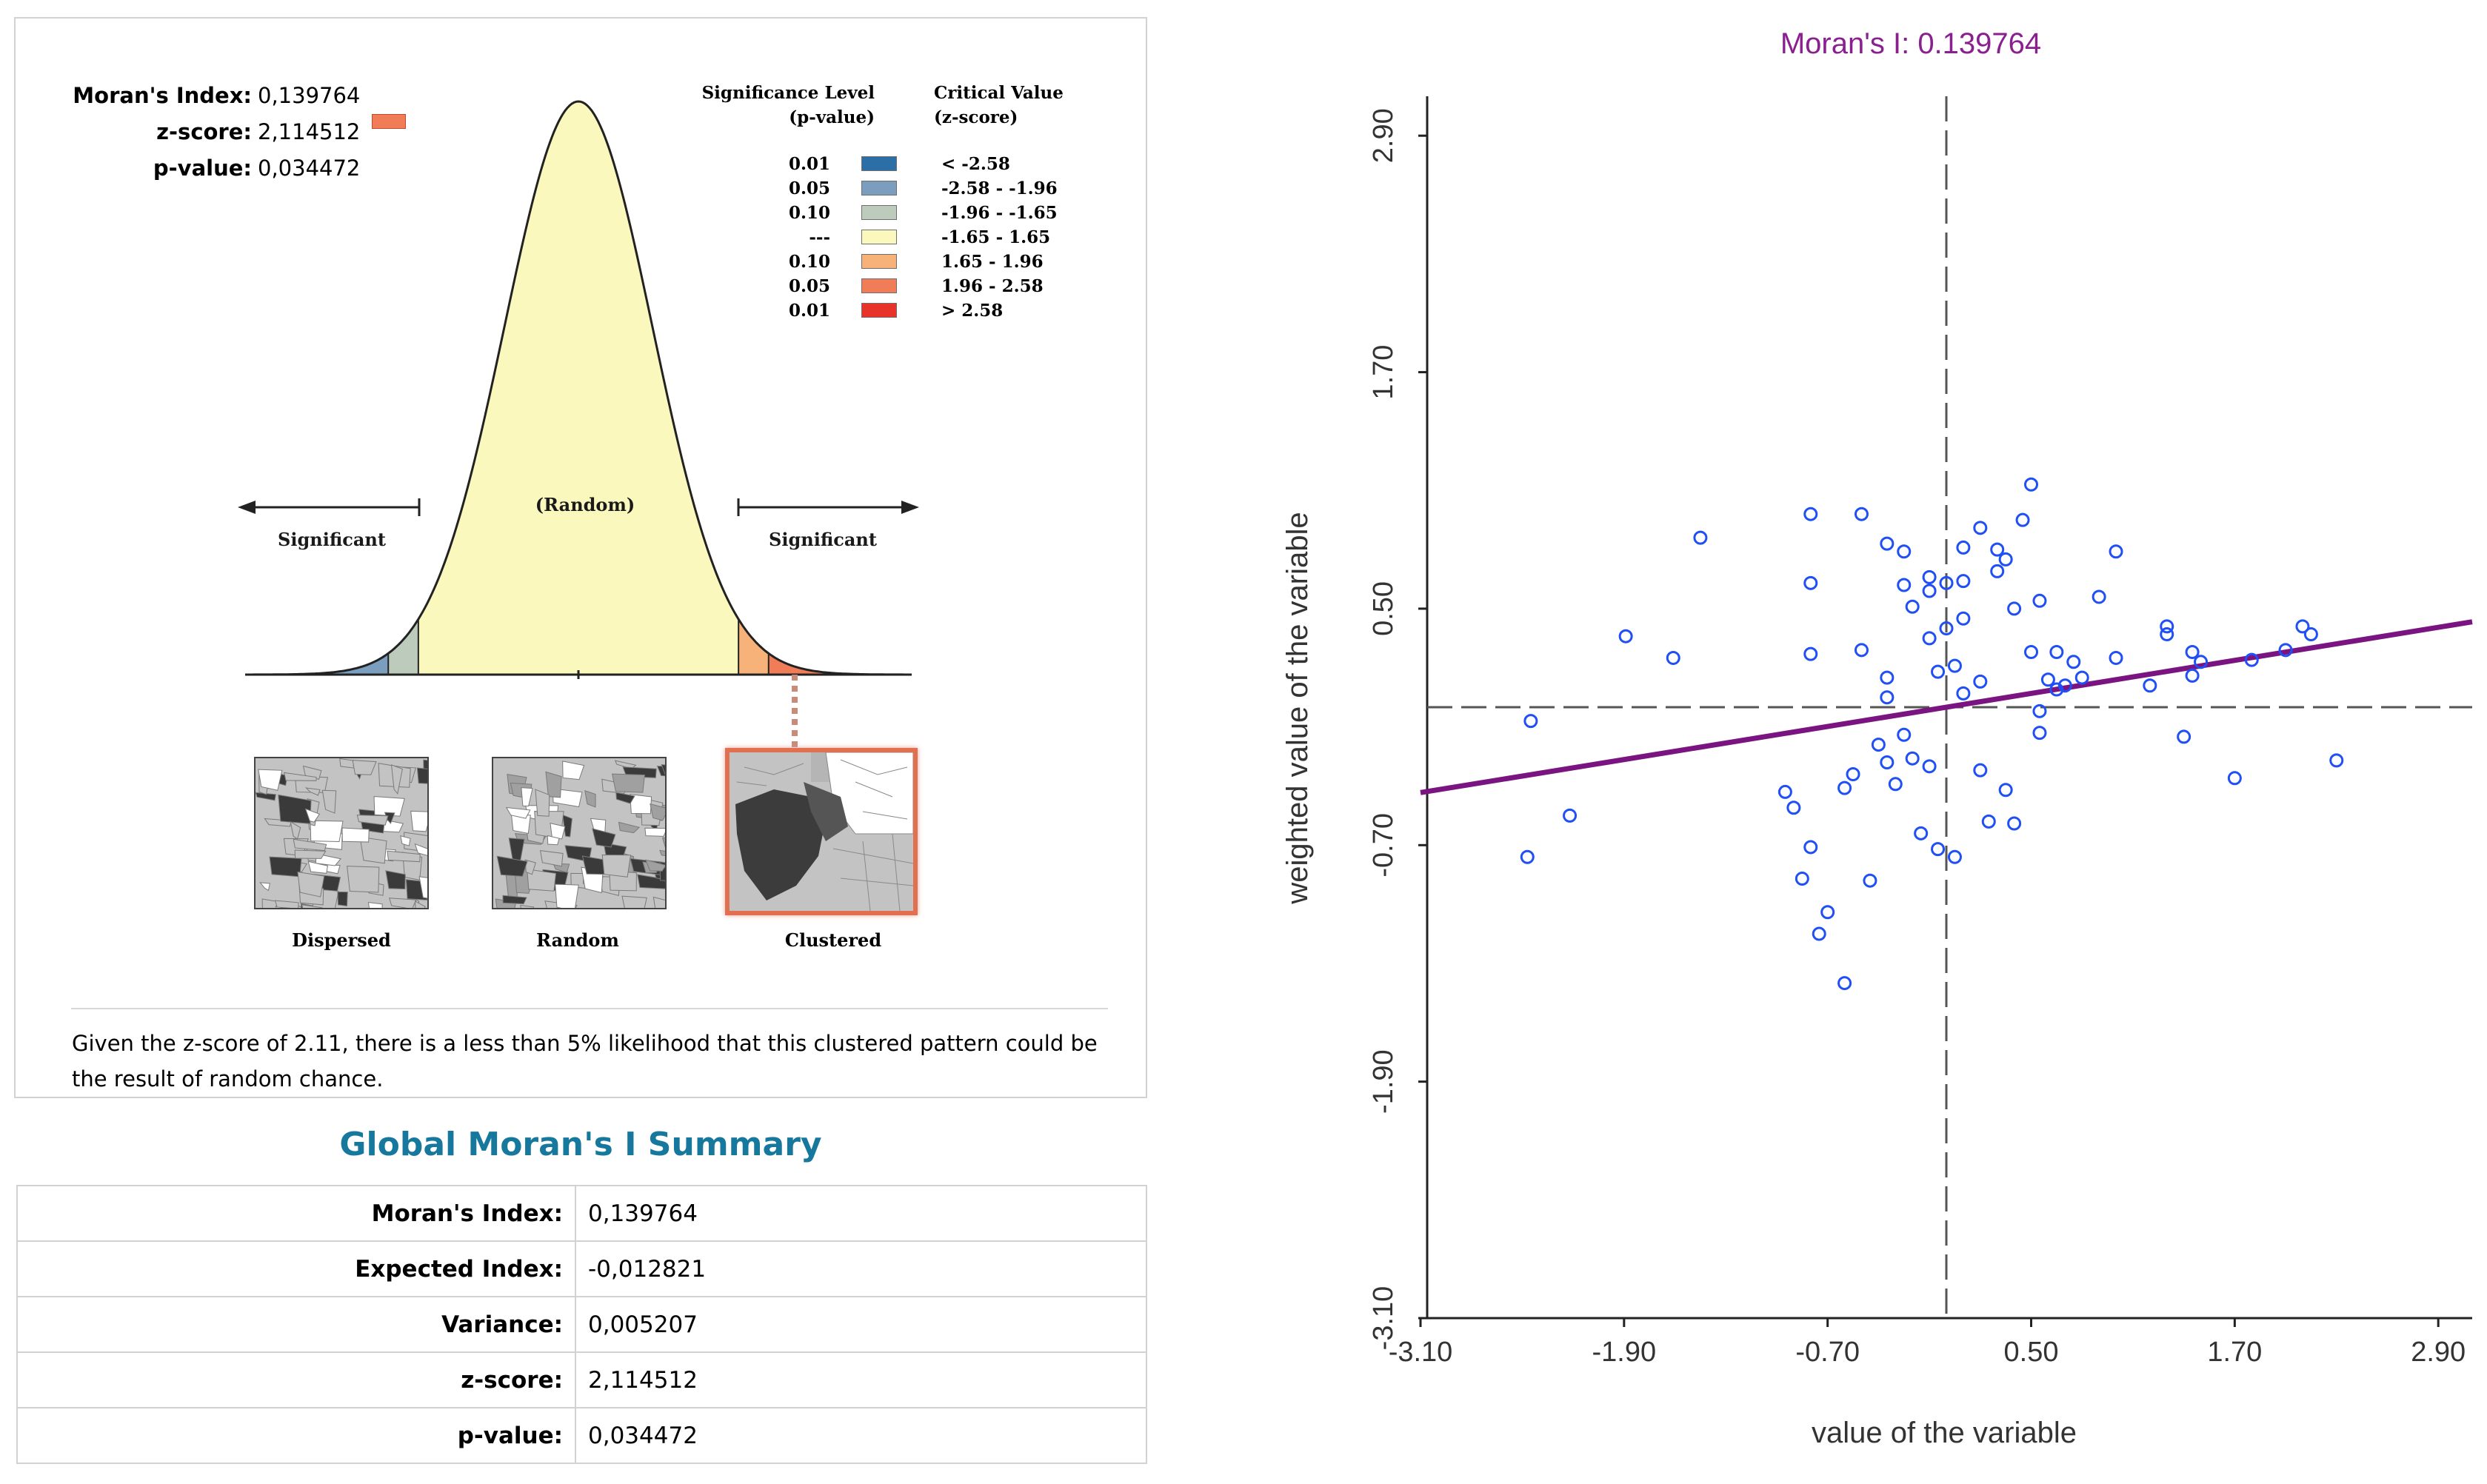 The height and width of the screenshot is (1484, 2487). Describe the element at coordinates (1947, 707) in the screenshot. I see `regression-line` at that location.